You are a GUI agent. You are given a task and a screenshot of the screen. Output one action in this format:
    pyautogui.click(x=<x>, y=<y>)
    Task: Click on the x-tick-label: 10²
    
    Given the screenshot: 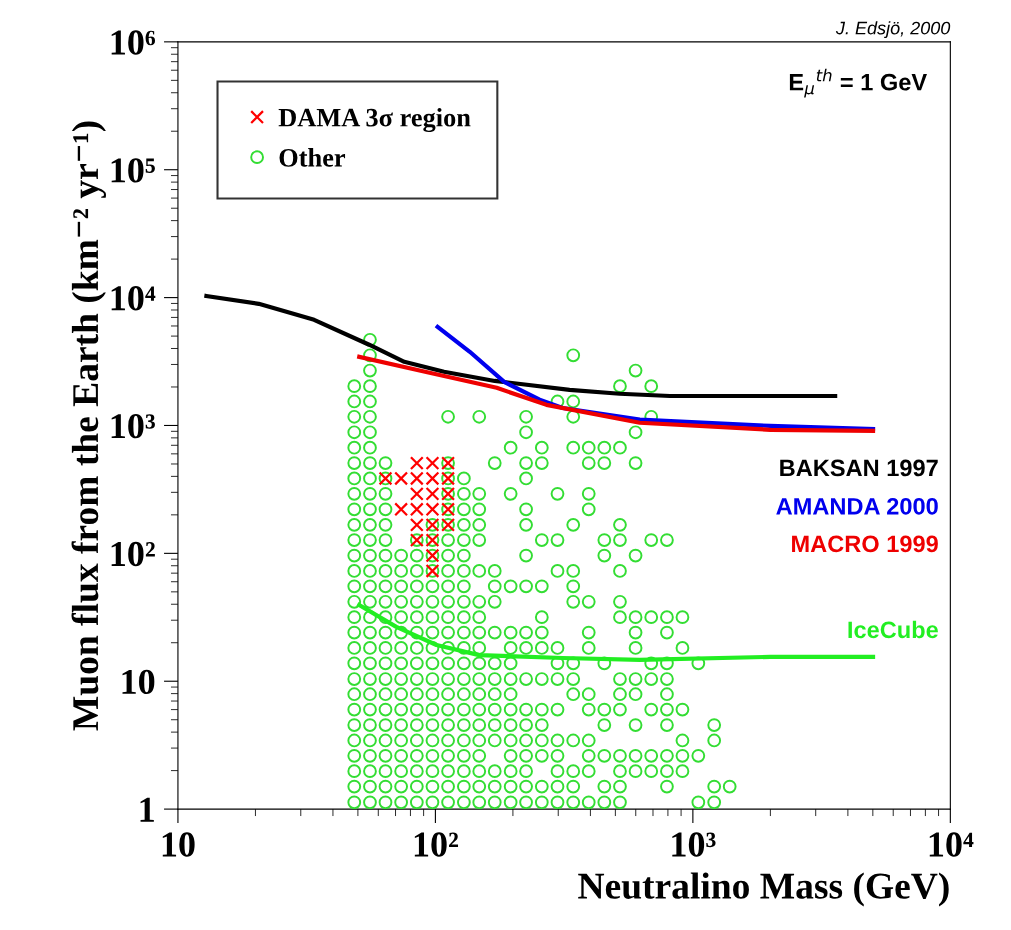 What is the action you would take?
    pyautogui.click(x=436, y=844)
    